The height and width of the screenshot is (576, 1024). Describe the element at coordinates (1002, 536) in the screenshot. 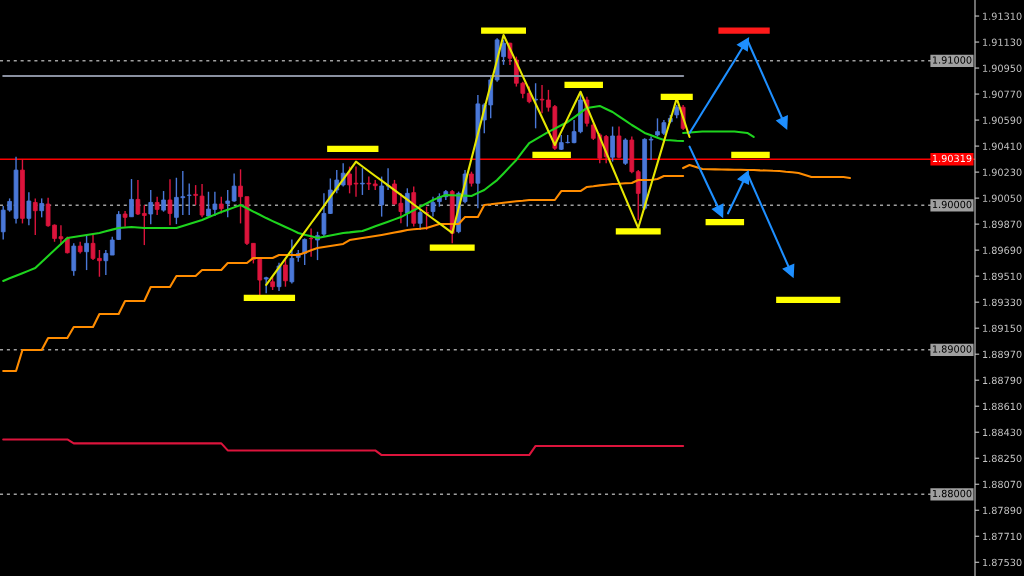

I see `y-tick-label: 1.87710` at that location.